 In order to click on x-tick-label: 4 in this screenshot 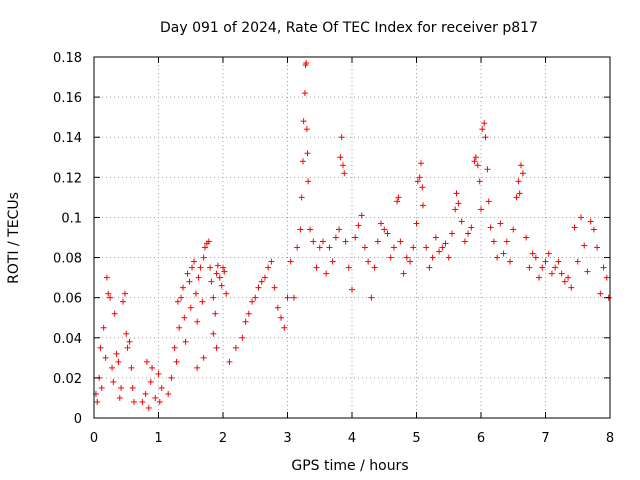, I will do `click(352, 438)`.